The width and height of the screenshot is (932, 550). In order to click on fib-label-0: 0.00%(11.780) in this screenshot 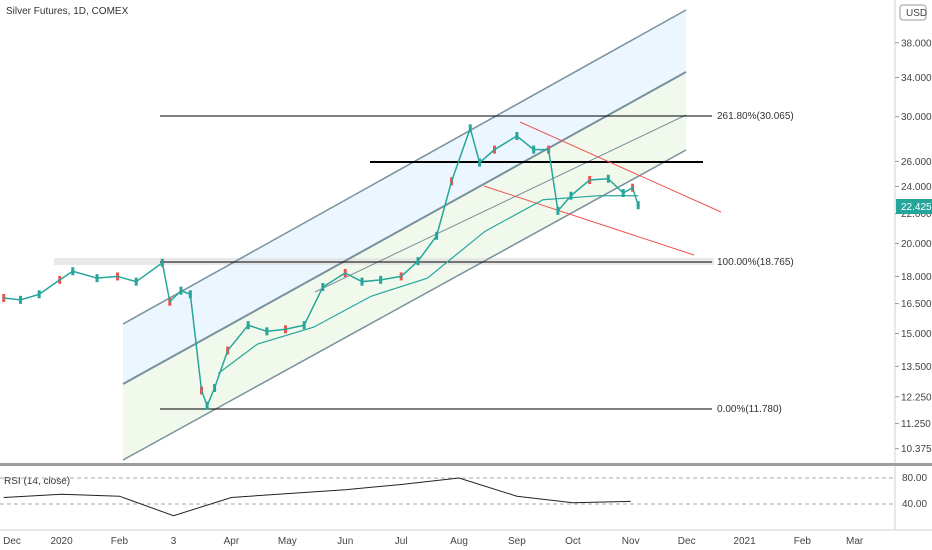, I will do `click(749, 409)`.